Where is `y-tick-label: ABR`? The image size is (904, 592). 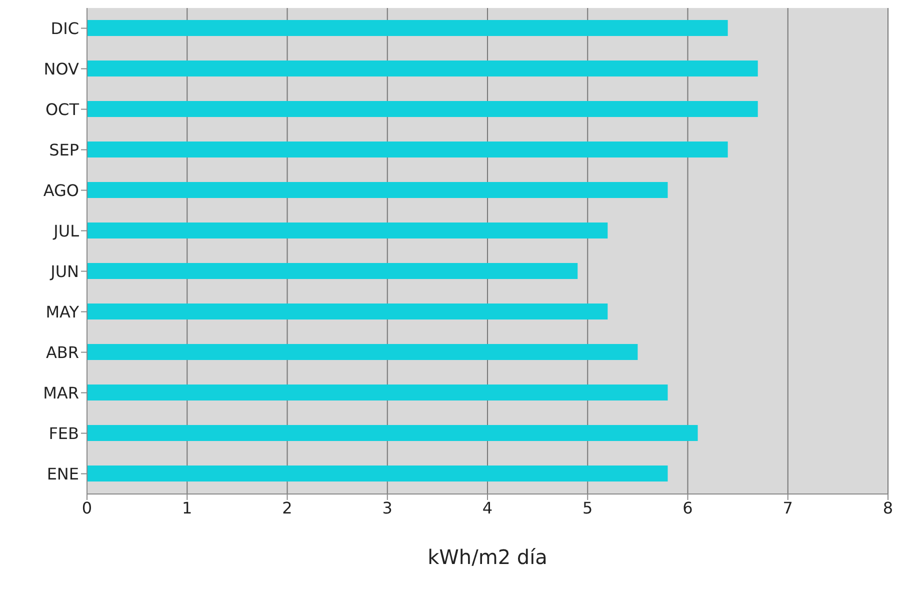
y-tick-label: ABR is located at coordinates (62, 352).